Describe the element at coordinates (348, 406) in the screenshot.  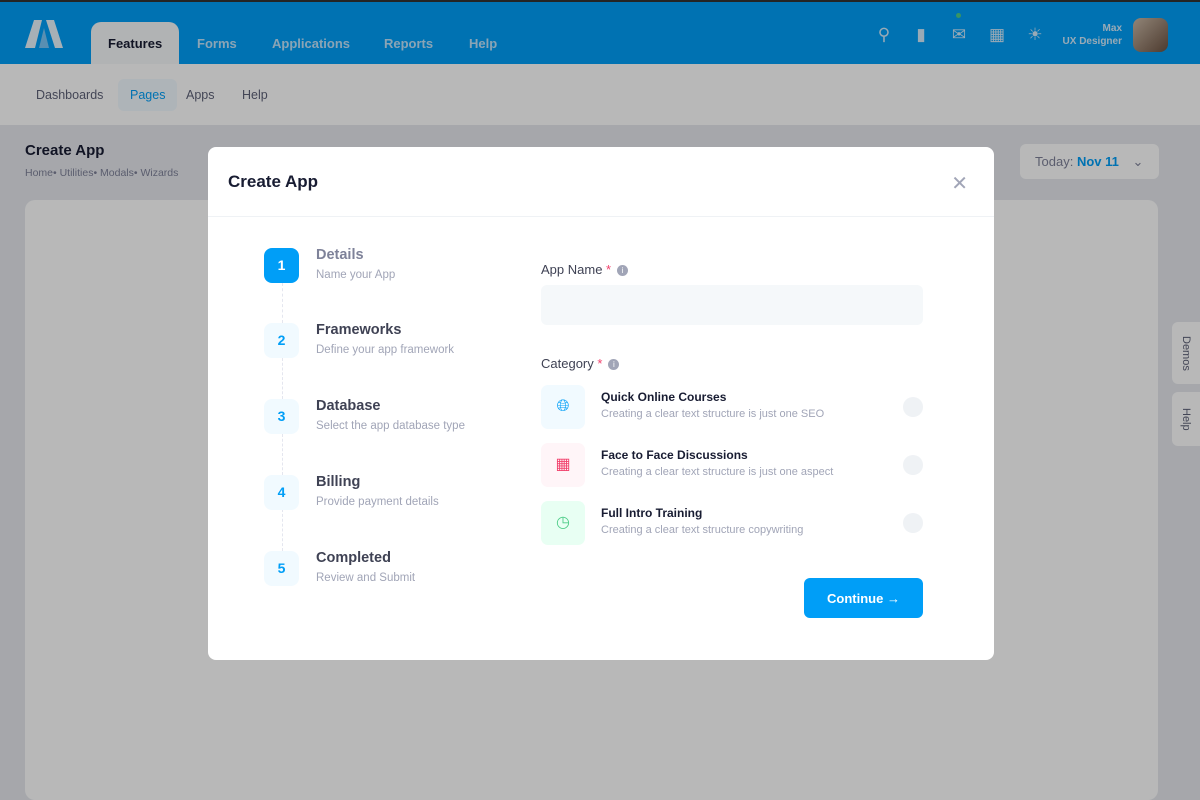
I see `step-title: Database` at that location.